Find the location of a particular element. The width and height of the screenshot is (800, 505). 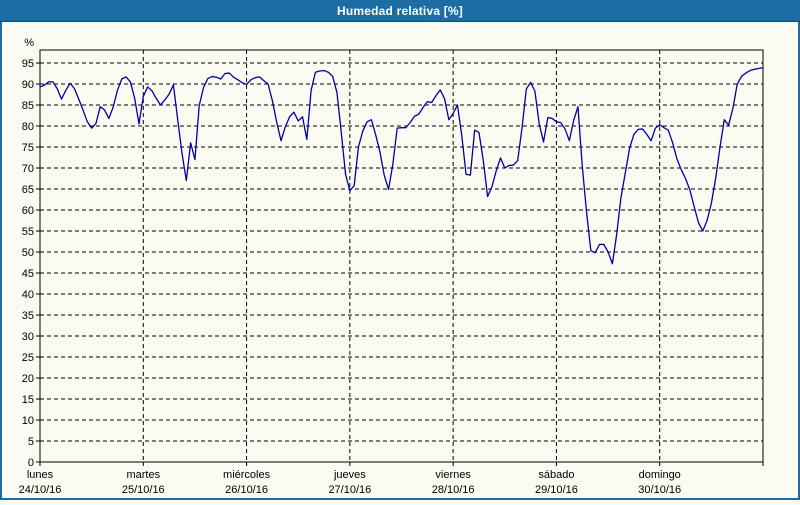

y-tick-label: 55 is located at coordinates (28, 232).